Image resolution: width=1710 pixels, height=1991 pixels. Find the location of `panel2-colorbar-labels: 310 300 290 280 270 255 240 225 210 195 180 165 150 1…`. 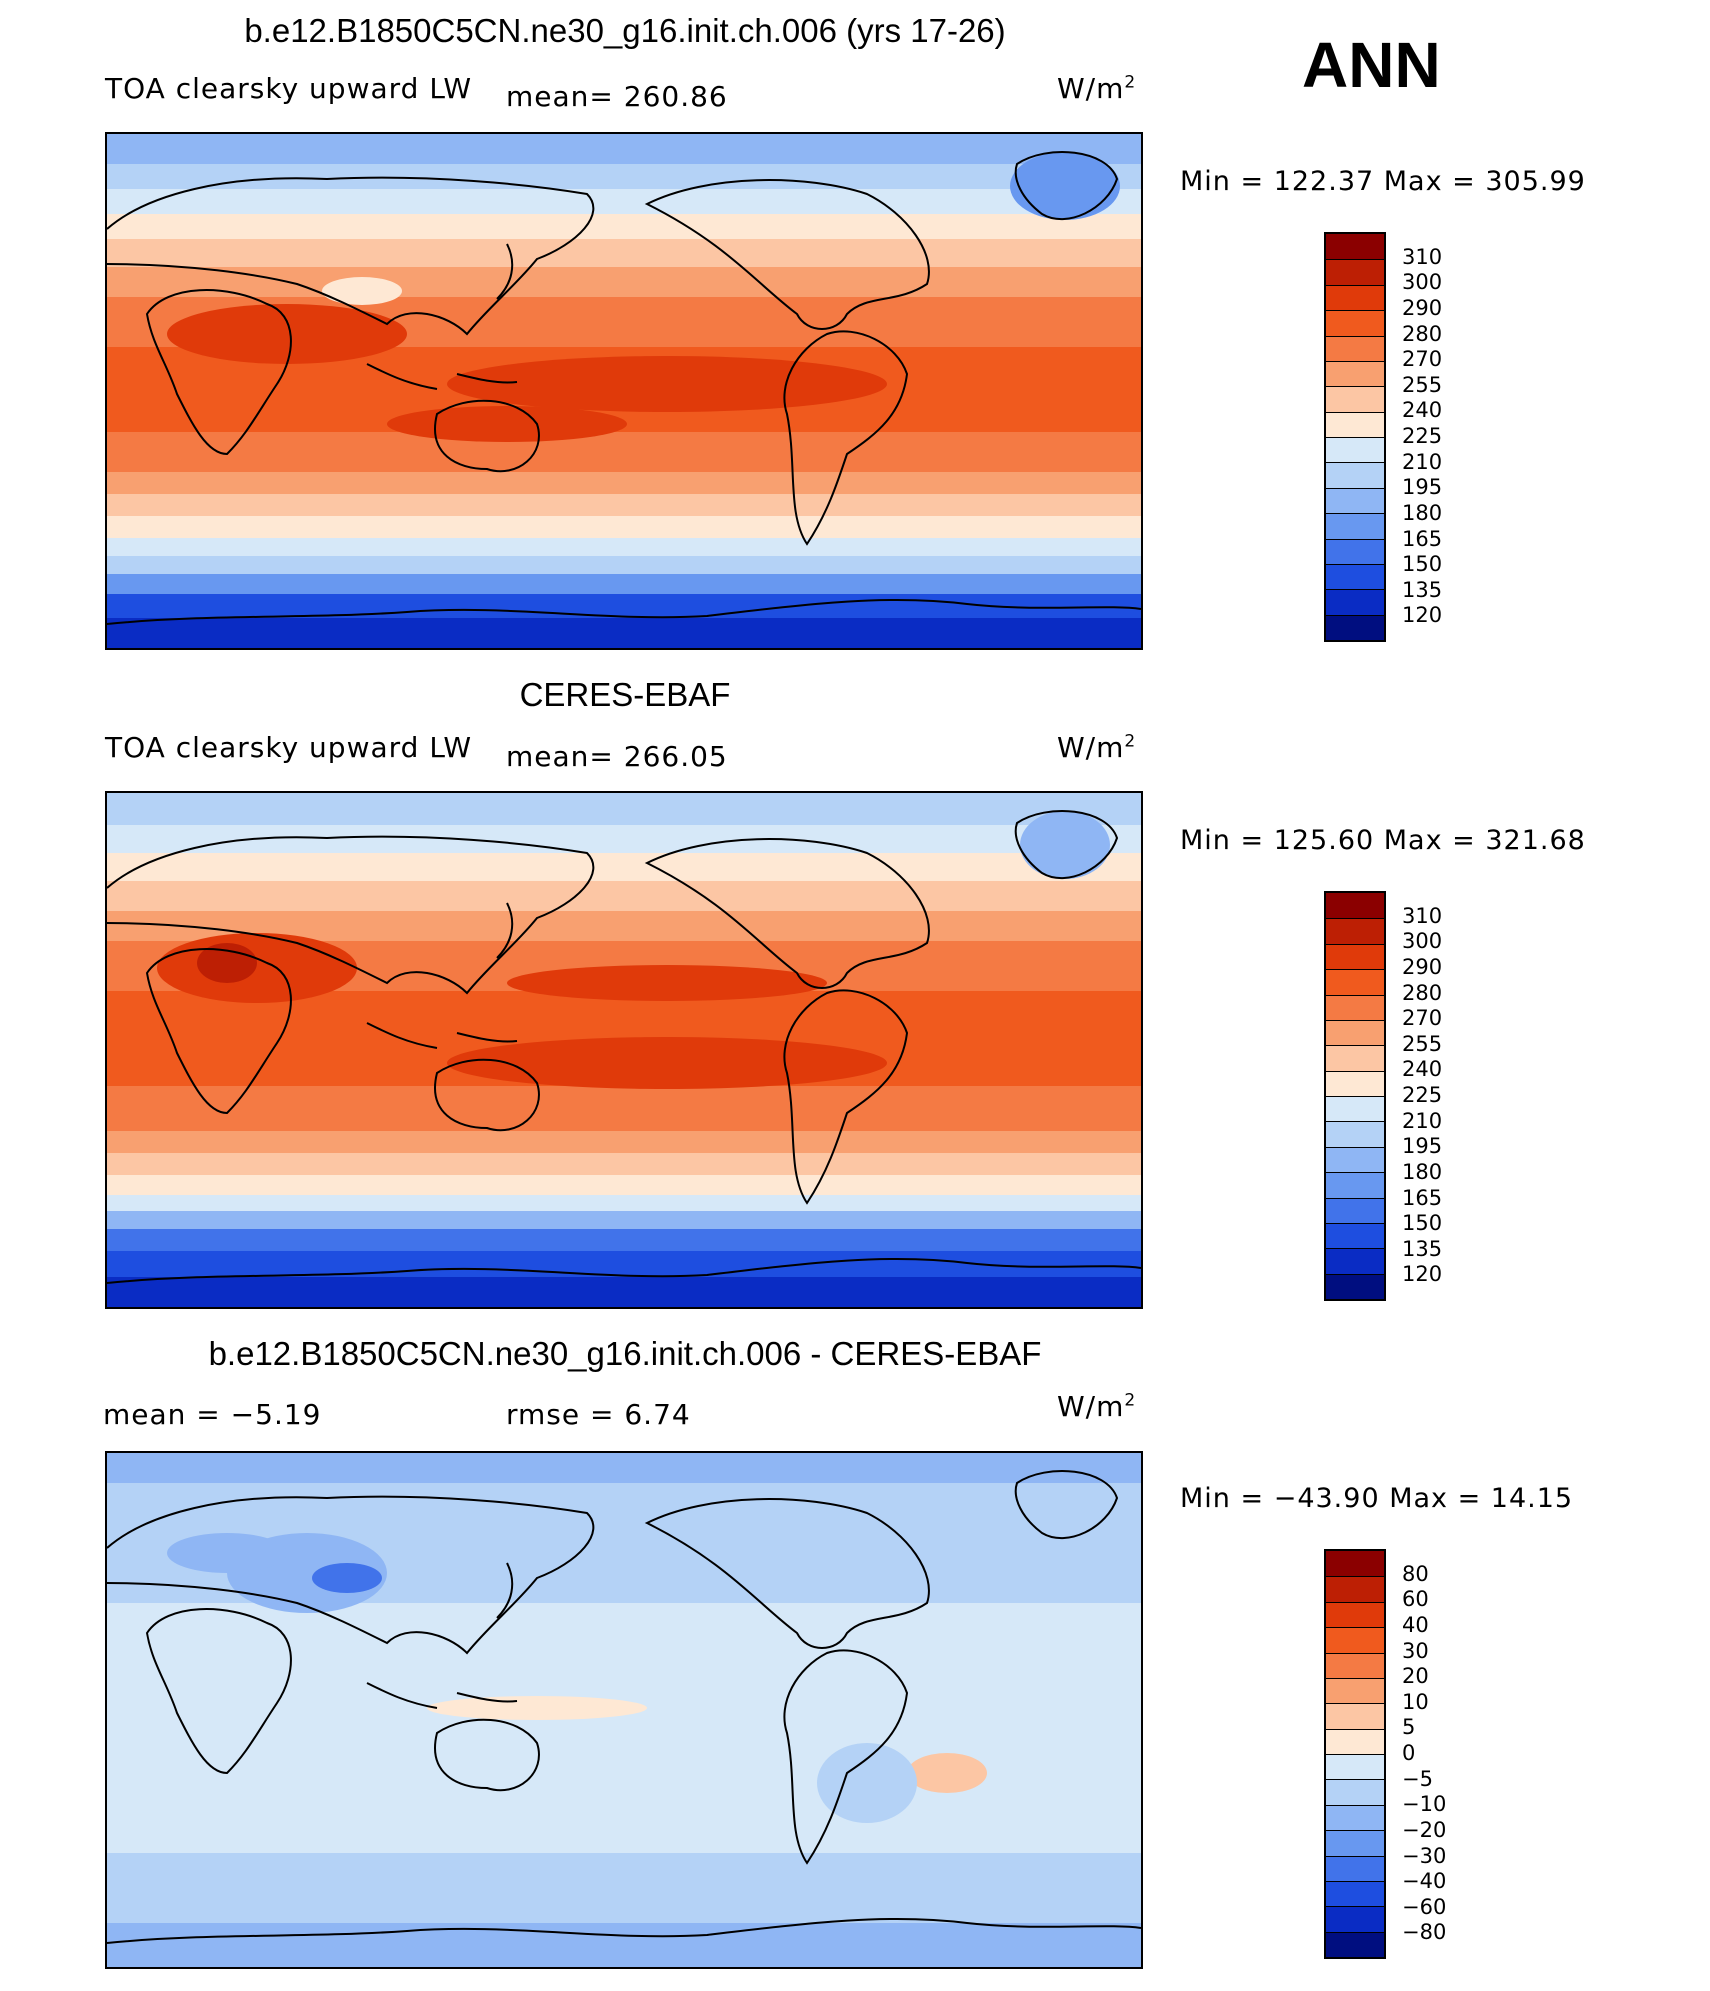

panel2-colorbar-labels: 310 300 290 280 270 255 240 225 210 195 180 165 150 1… is located at coordinates (1442, 1096).